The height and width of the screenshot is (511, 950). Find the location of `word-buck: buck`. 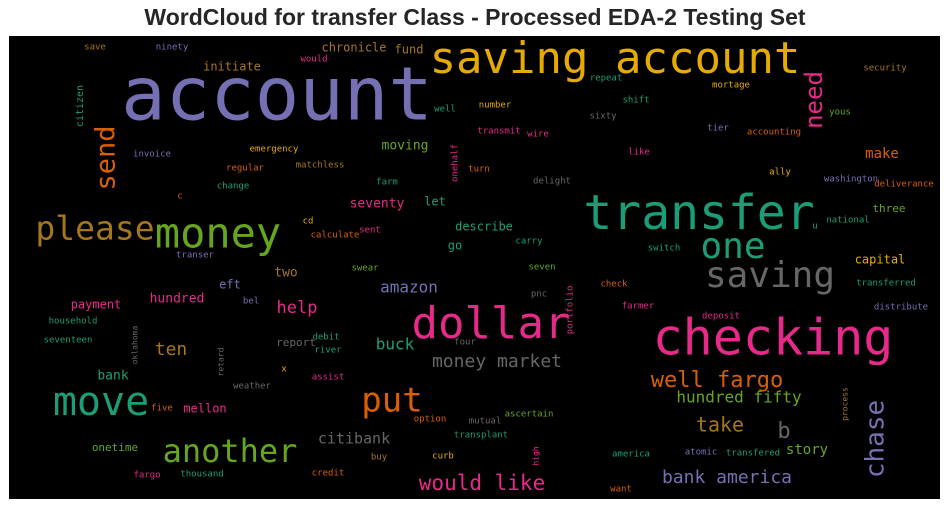

word-buck: buck is located at coordinates (395, 344).